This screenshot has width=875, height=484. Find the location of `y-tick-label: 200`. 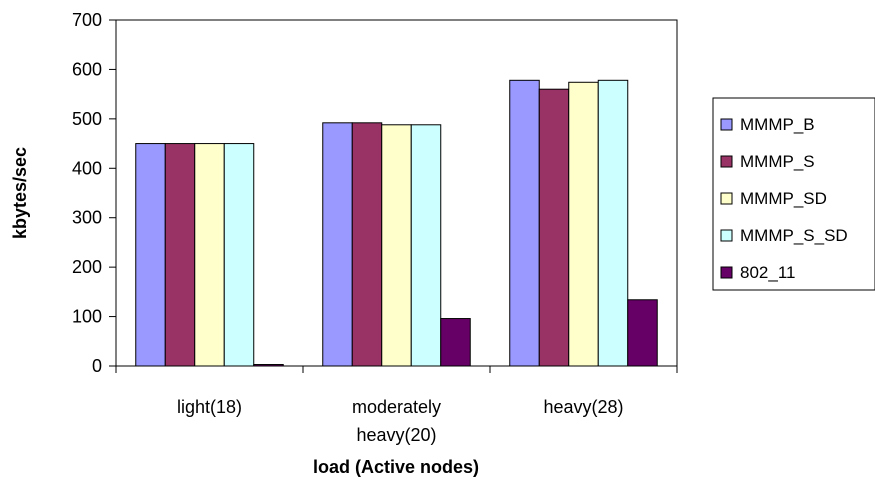

y-tick-label: 200 is located at coordinates (87, 267).